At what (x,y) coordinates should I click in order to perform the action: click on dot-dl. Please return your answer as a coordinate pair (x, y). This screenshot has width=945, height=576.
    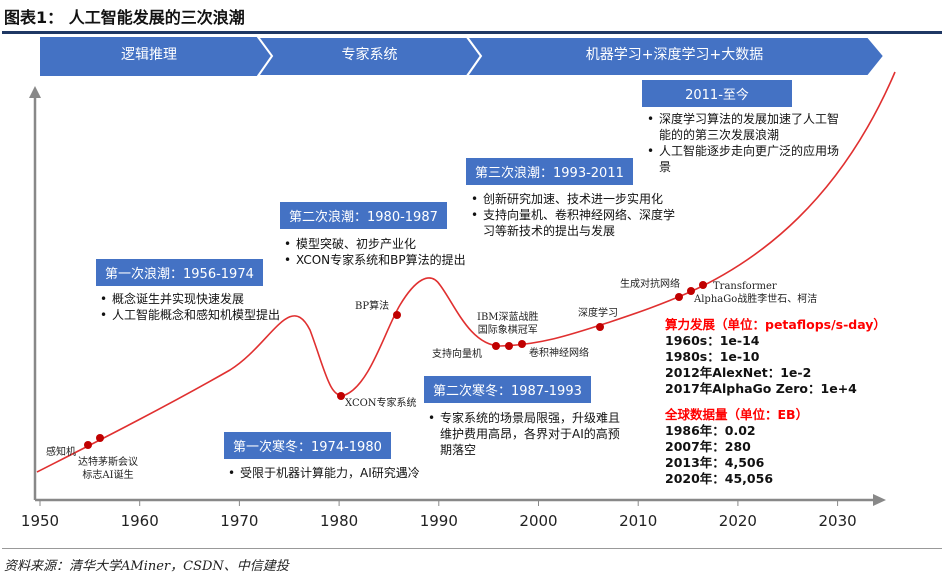
    Looking at the image, I should click on (600, 327).